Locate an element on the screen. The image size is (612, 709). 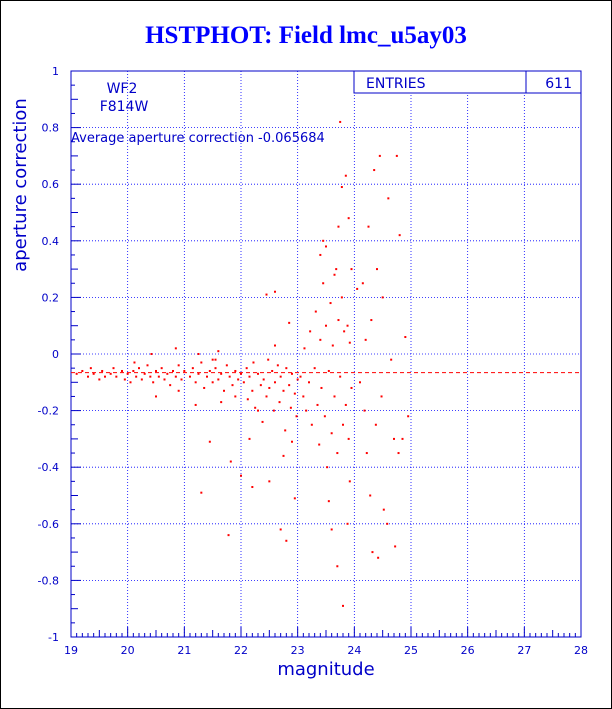
x-axis-label: magnitude is located at coordinates (325, 669).